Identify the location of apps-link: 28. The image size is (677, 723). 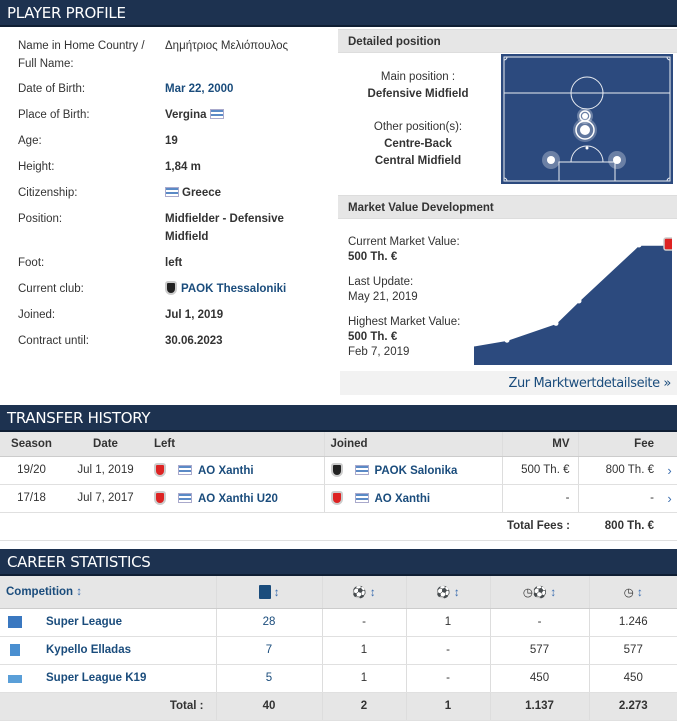
(269, 622).